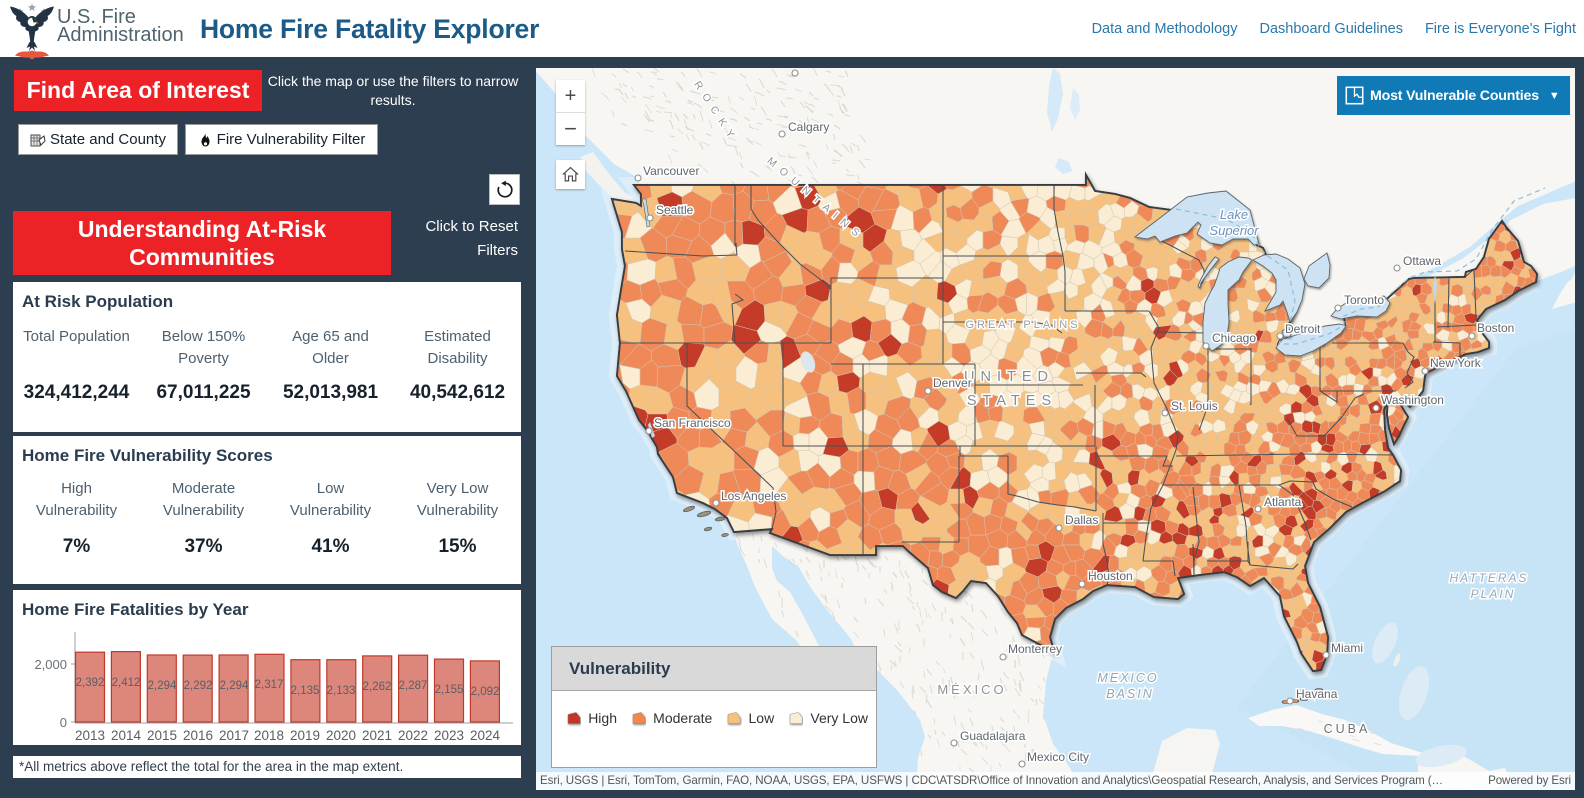 This screenshot has width=1584, height=798. I want to click on svg-text: St. Louis, so click(1194, 406).